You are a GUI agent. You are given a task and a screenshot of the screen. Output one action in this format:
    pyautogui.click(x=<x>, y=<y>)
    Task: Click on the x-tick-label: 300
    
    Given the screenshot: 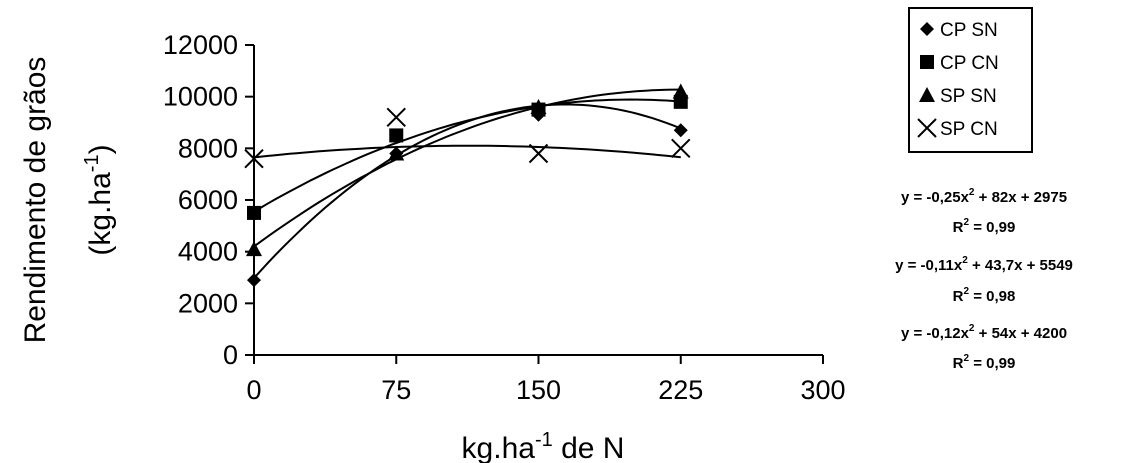 What is the action you would take?
    pyautogui.click(x=822, y=390)
    